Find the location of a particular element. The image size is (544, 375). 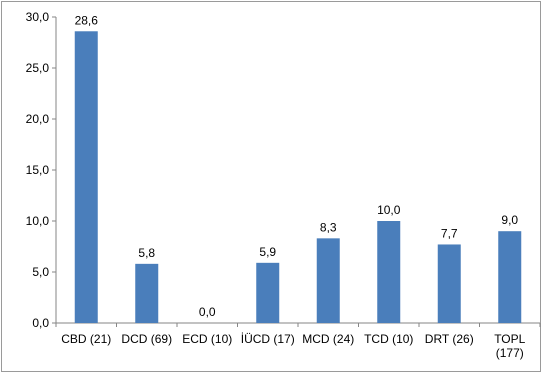

x-tick-label: TOPL is located at coordinates (509, 339).